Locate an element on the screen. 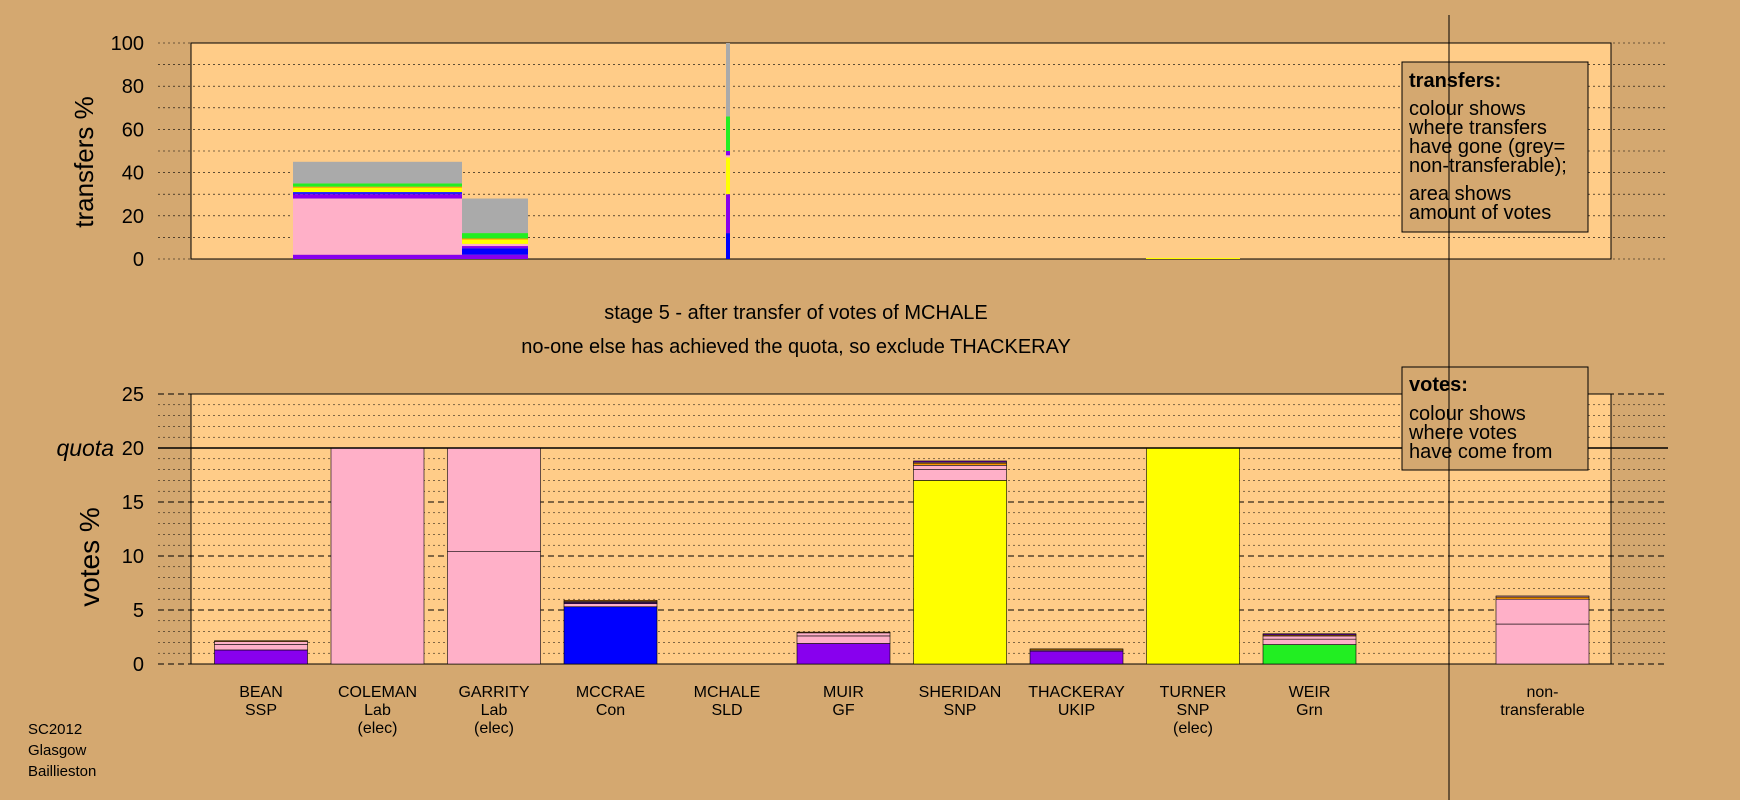  candidate-label: Con is located at coordinates (610, 710).